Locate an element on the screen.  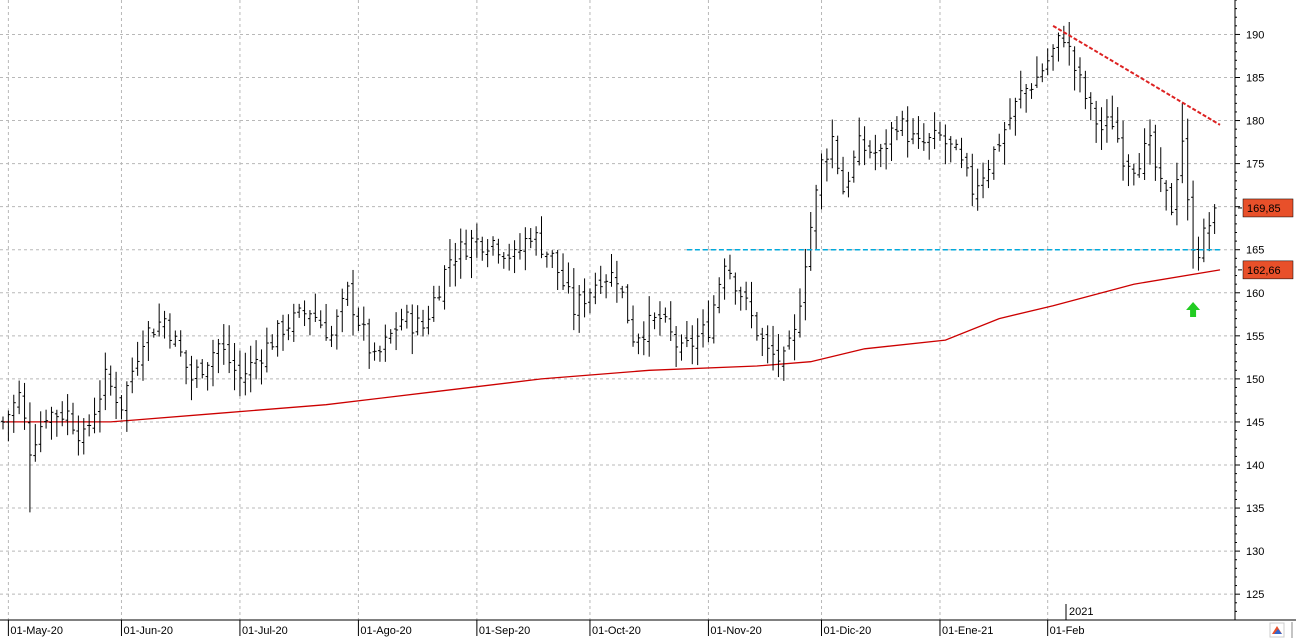
y-tick-label: 150 is located at coordinates (1255, 380).